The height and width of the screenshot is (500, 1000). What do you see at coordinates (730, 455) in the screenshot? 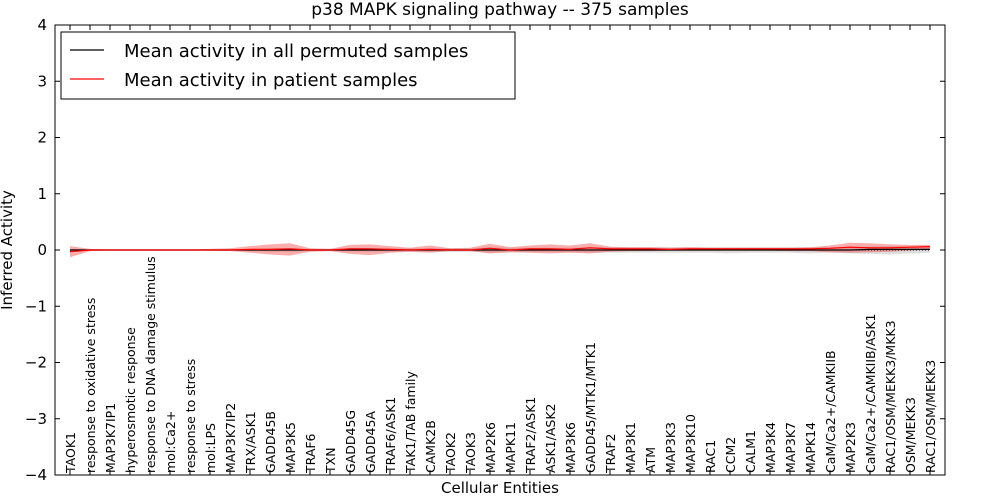
I see `x-tick-label: CCM2` at bounding box center [730, 455].